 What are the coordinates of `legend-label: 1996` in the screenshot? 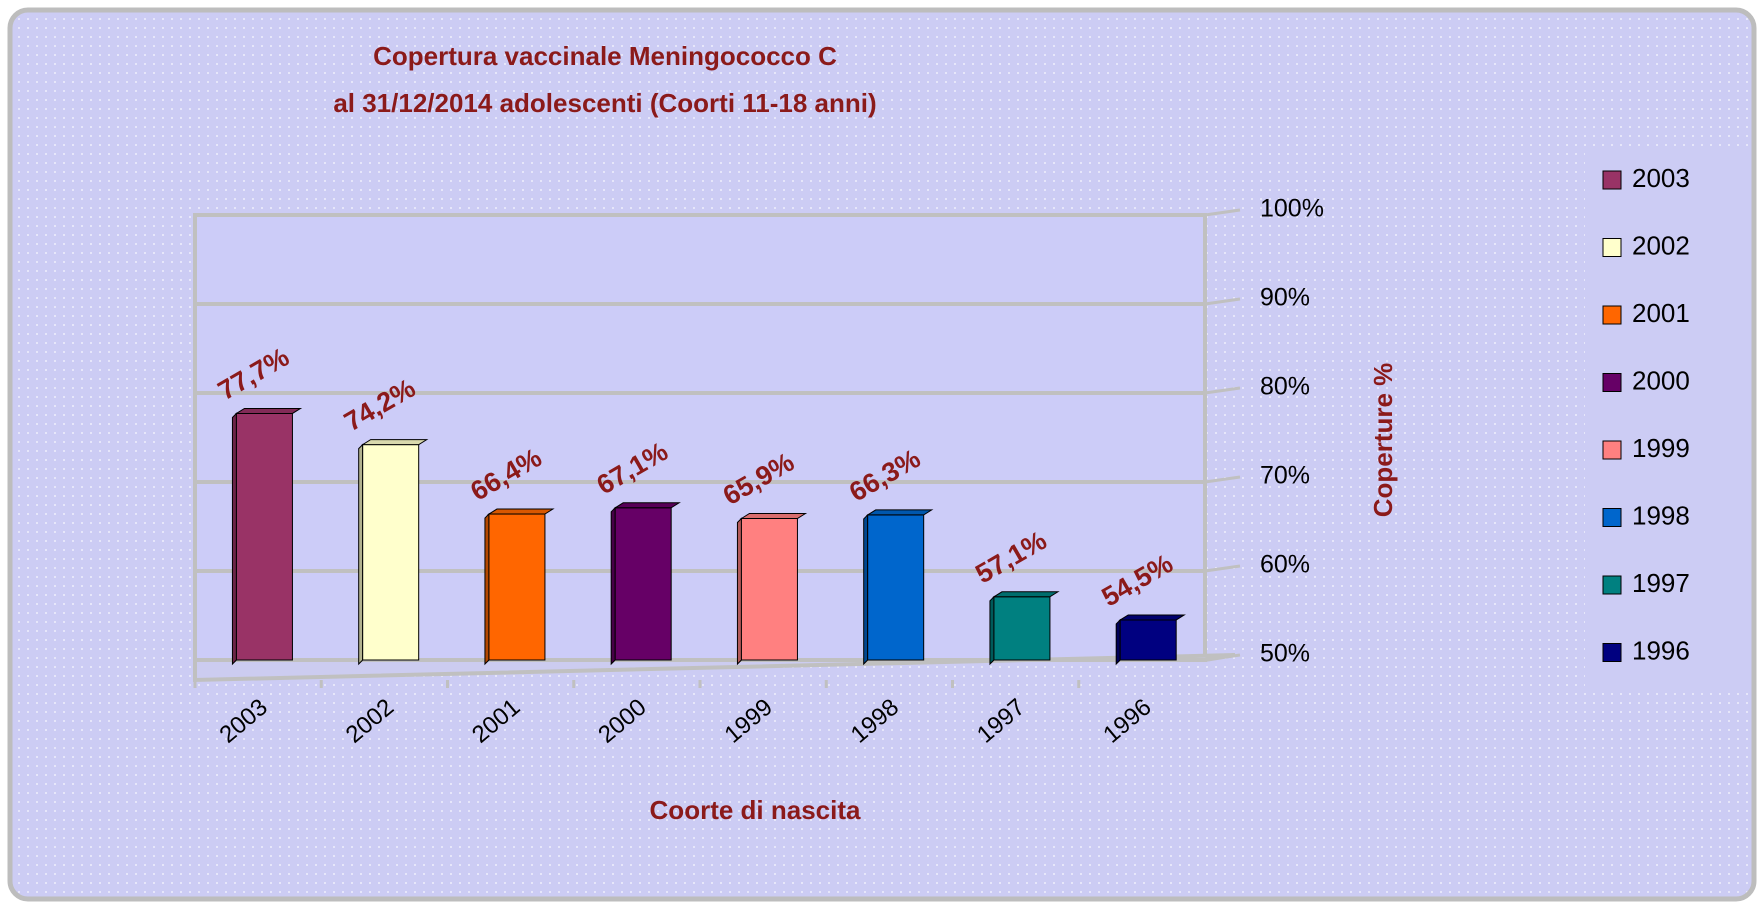 It's located at (1661, 650).